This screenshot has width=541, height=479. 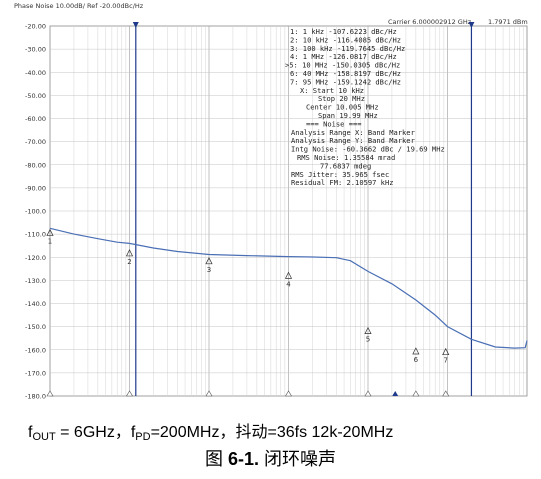 I want to click on marker-1-label: 1, so click(x=50, y=242).